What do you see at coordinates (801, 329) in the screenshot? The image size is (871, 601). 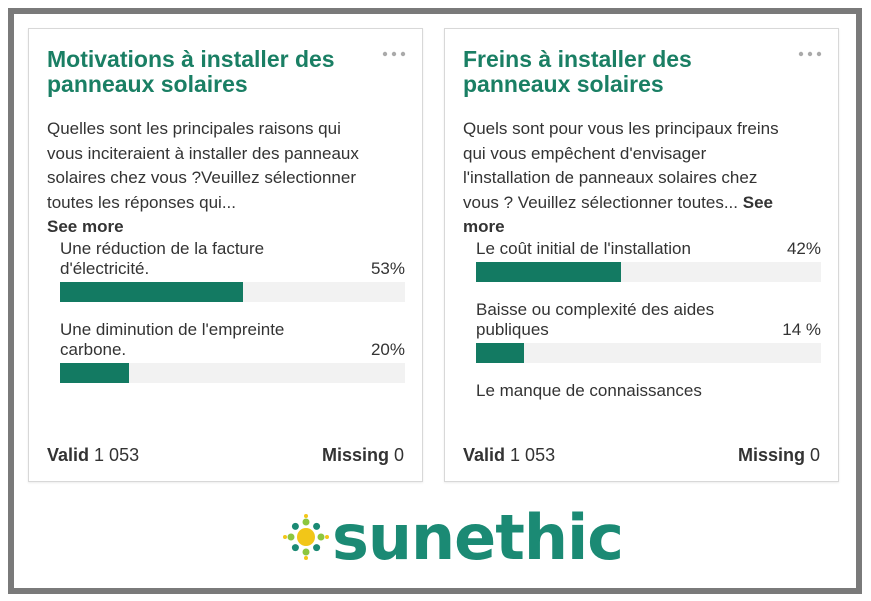 I see `item-value: 14 %` at bounding box center [801, 329].